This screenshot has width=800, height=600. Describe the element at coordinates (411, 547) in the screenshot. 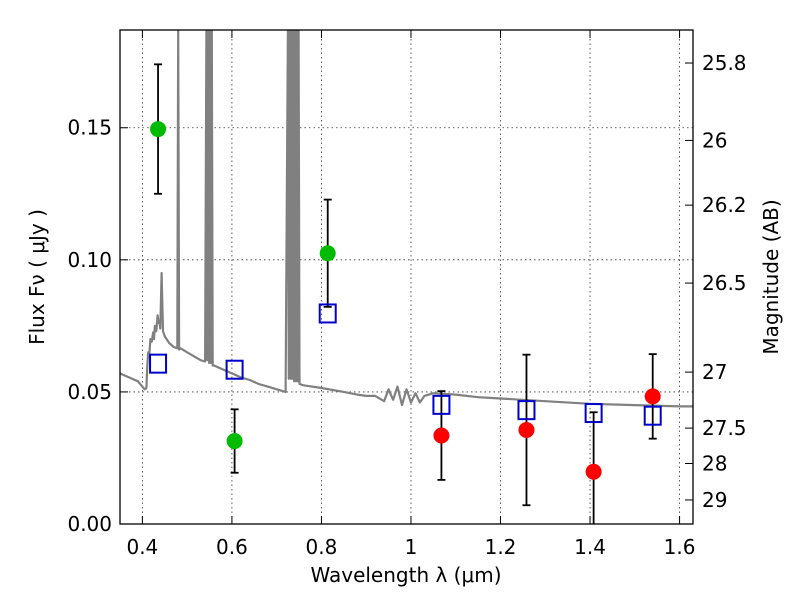

I see `x-tick-label: 1` at that location.